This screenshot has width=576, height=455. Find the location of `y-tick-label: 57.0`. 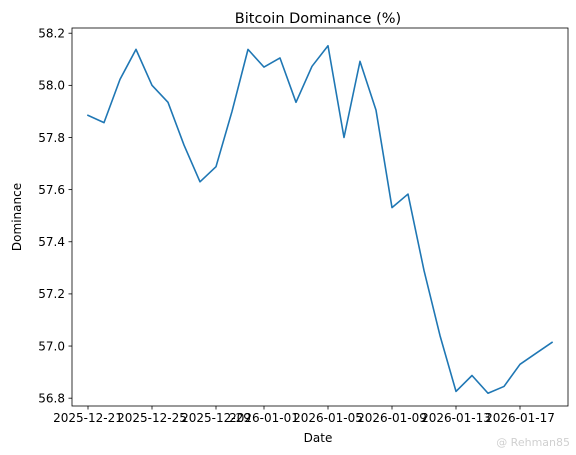

y-tick-label: 57.0 is located at coordinates (51, 346).